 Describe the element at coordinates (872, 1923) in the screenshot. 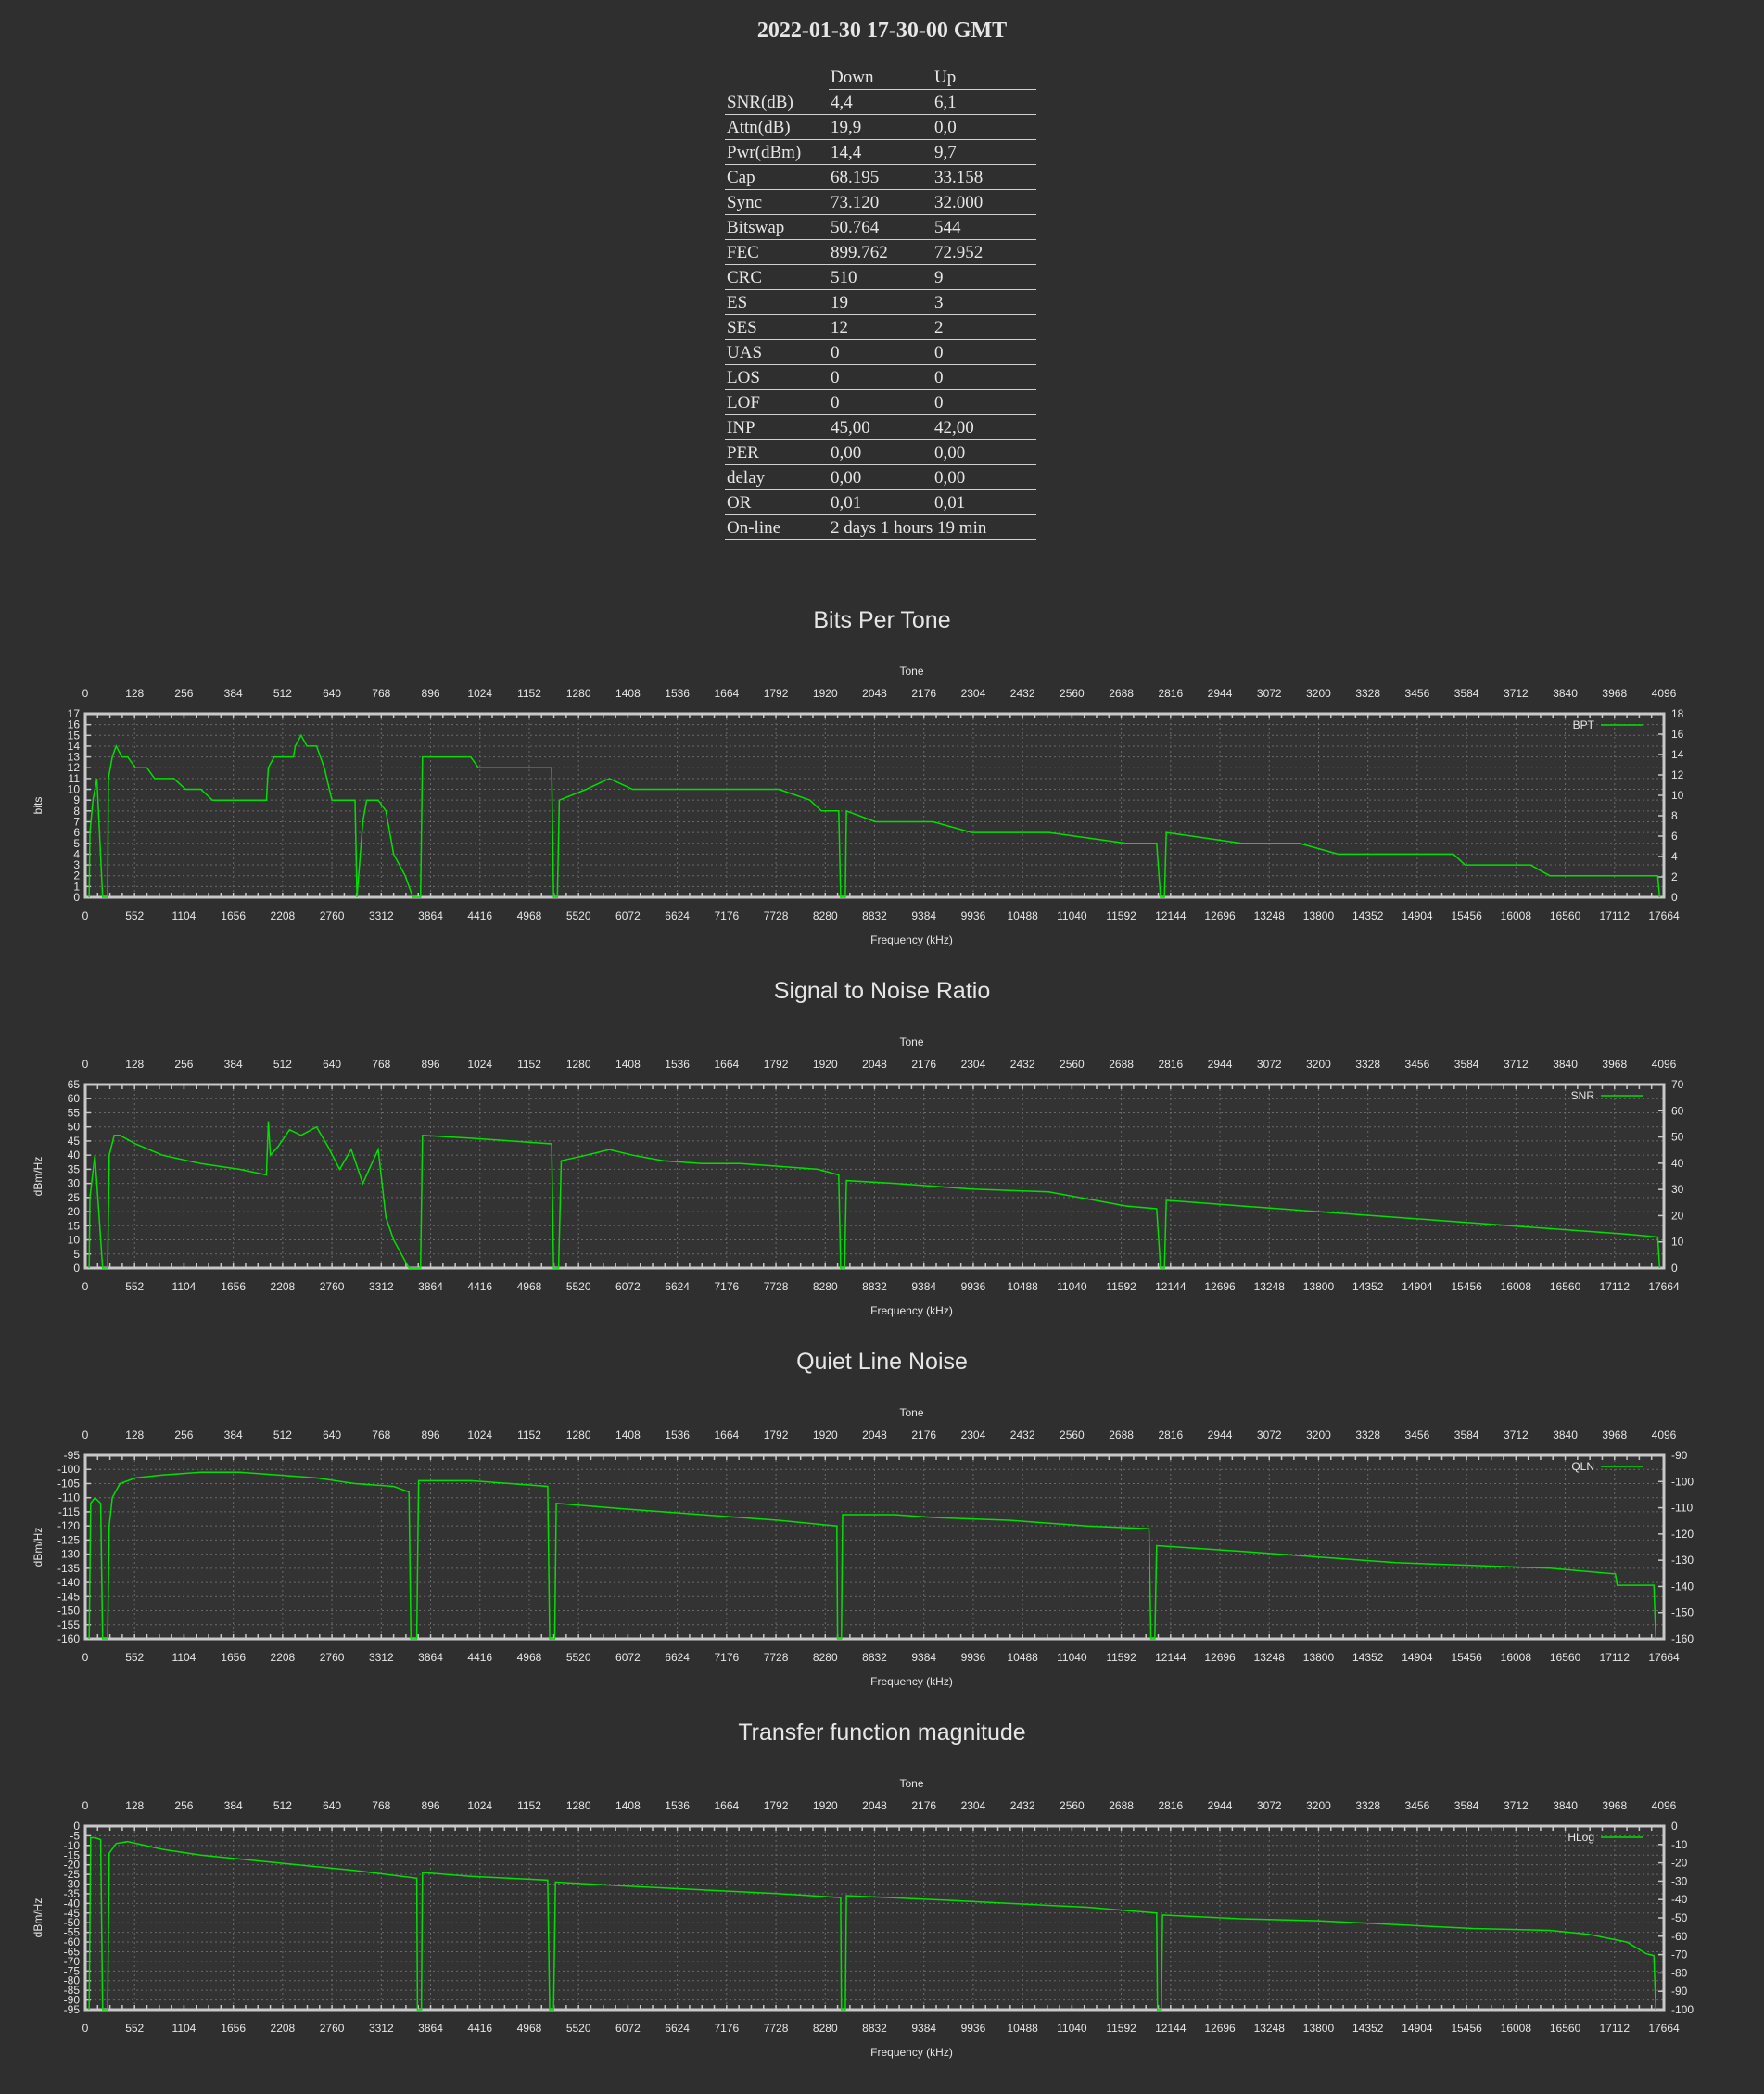

I see `series-line-hlog` at that location.